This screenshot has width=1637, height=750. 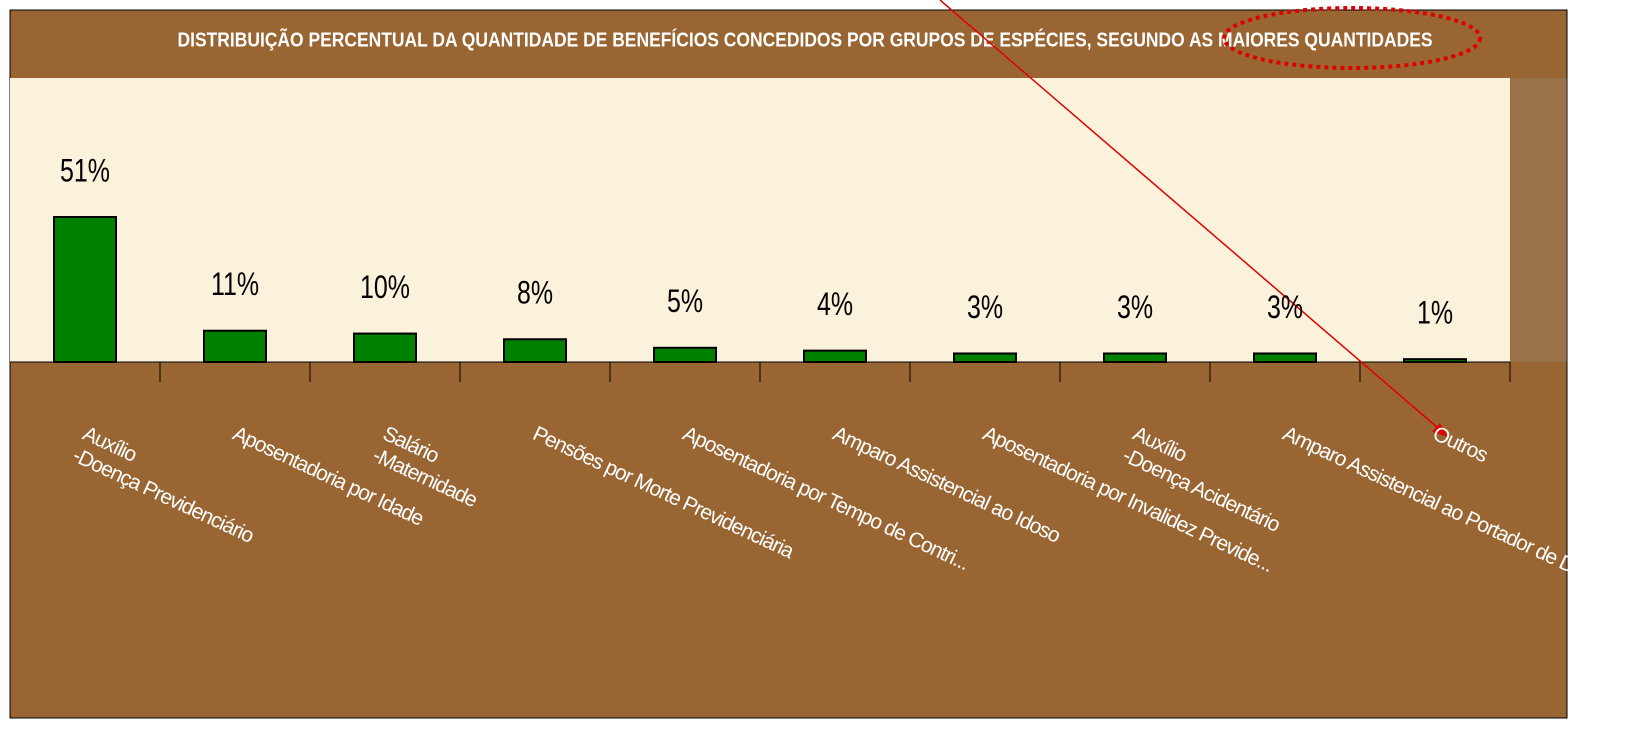 I want to click on value-label: 4%, so click(x=835, y=305).